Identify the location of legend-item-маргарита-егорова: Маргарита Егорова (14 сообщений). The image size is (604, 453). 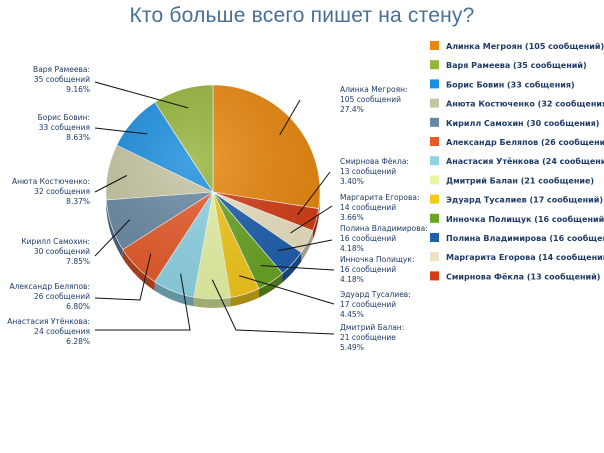
(517, 257).